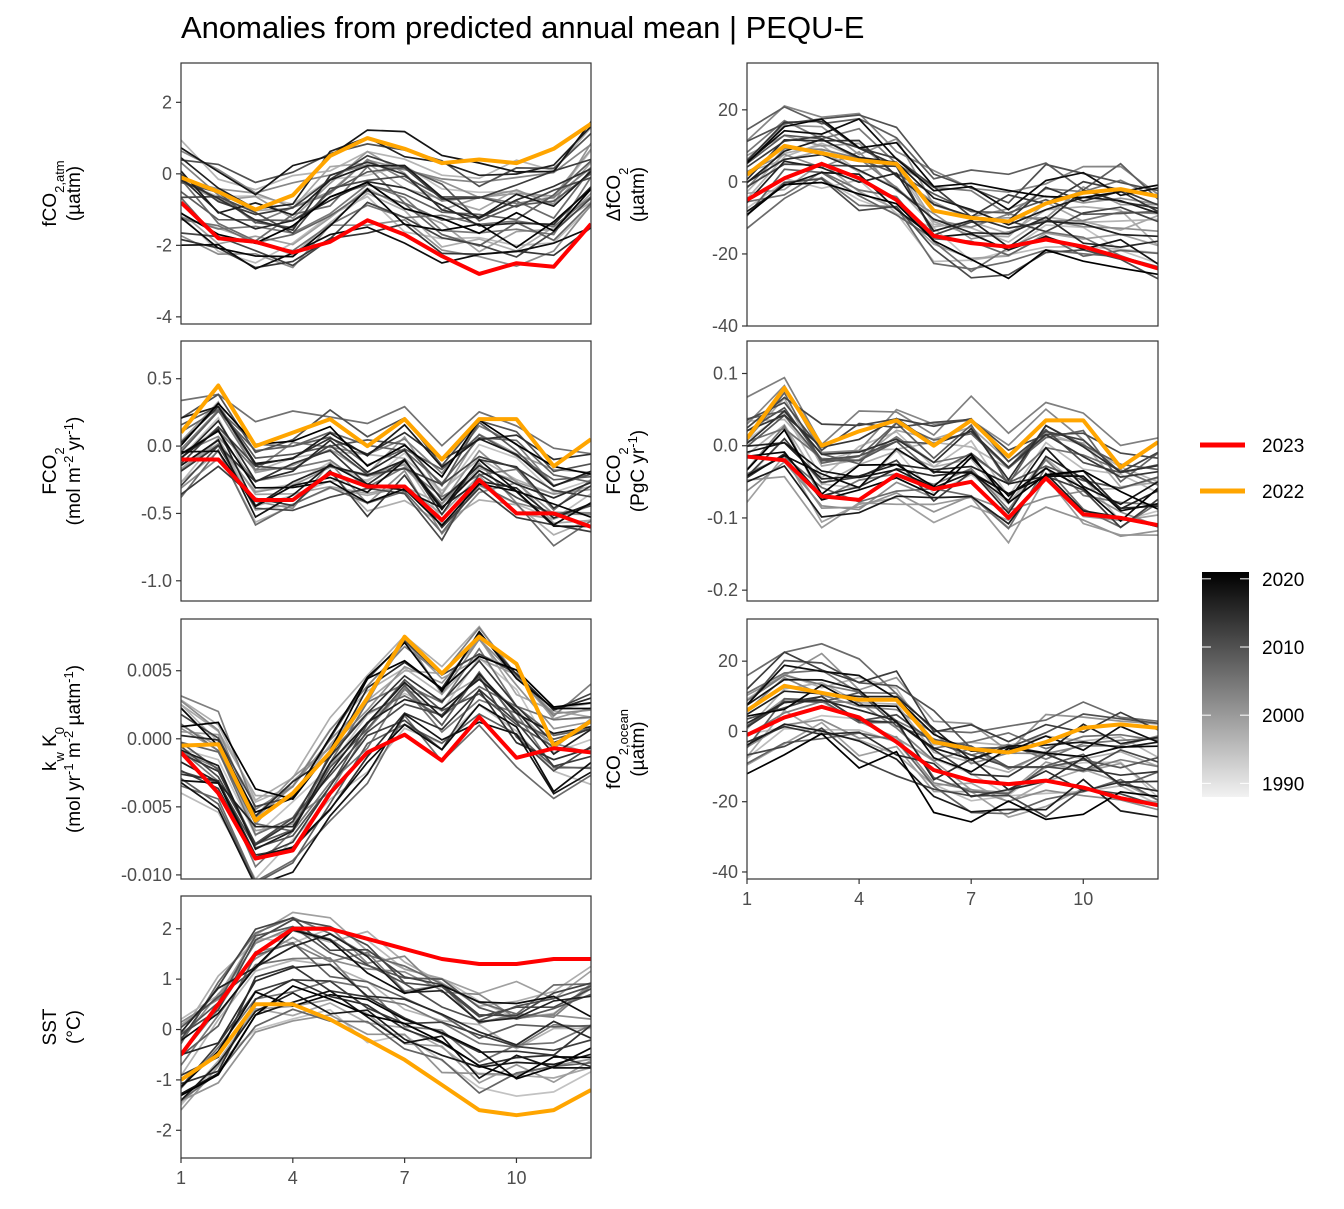 Image resolution: width=1344 pixels, height=1209 pixels. I want to click on label-sub: 2, so click(623, 171).